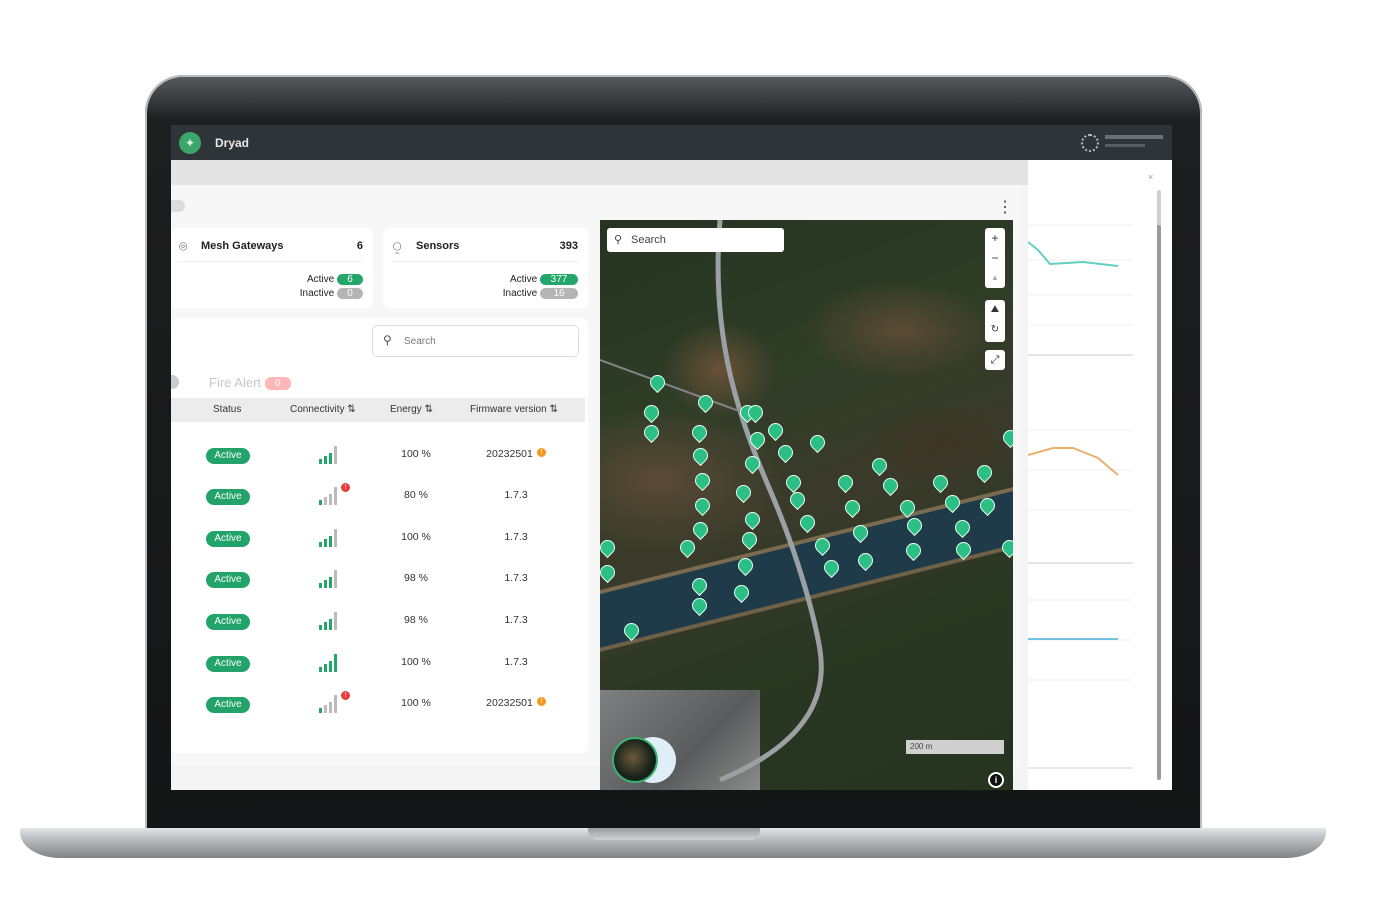 The width and height of the screenshot is (1386, 918). What do you see at coordinates (995, 329) in the screenshot?
I see `rotate-icon: ↻` at bounding box center [995, 329].